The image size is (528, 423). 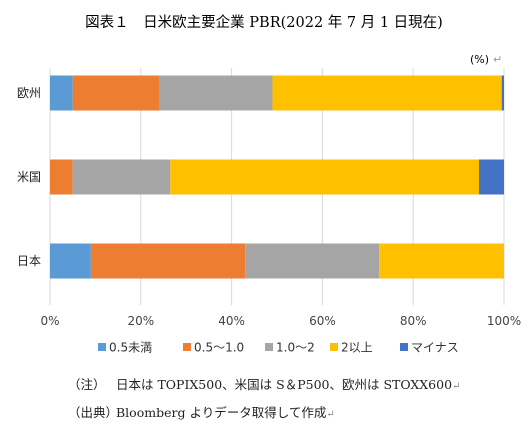 I want to click on unit-label: (%) ↵, so click(x=486, y=59).